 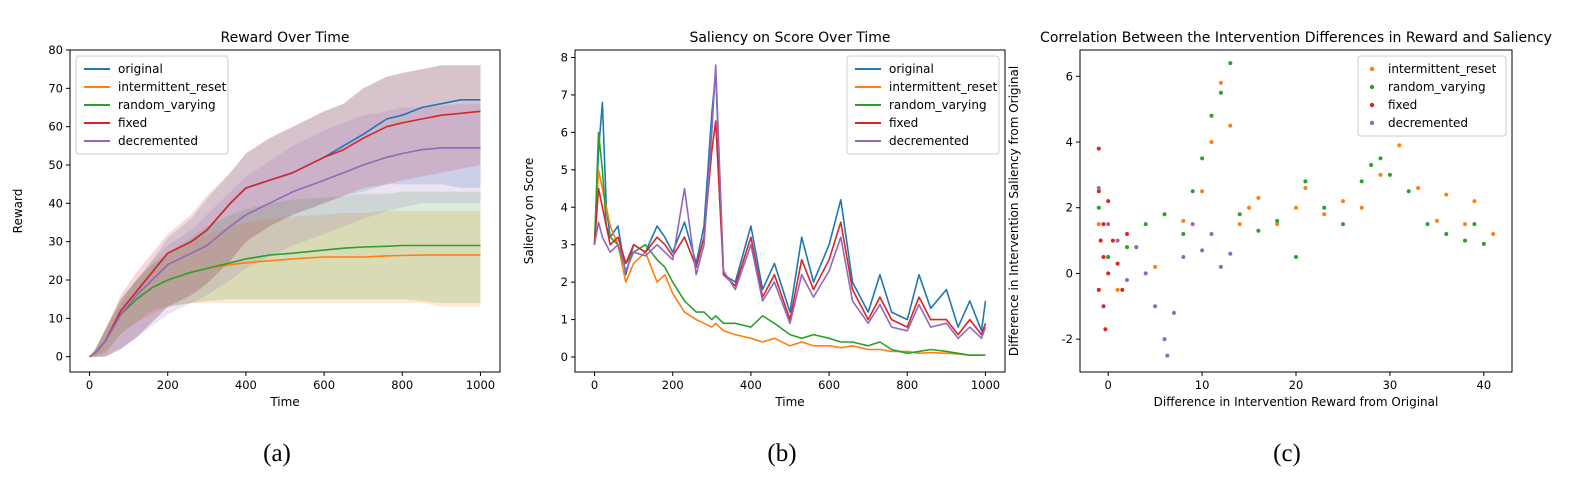 What do you see at coordinates (789, 263) in the screenshot?
I see `series-line-intermittent_reset` at bounding box center [789, 263].